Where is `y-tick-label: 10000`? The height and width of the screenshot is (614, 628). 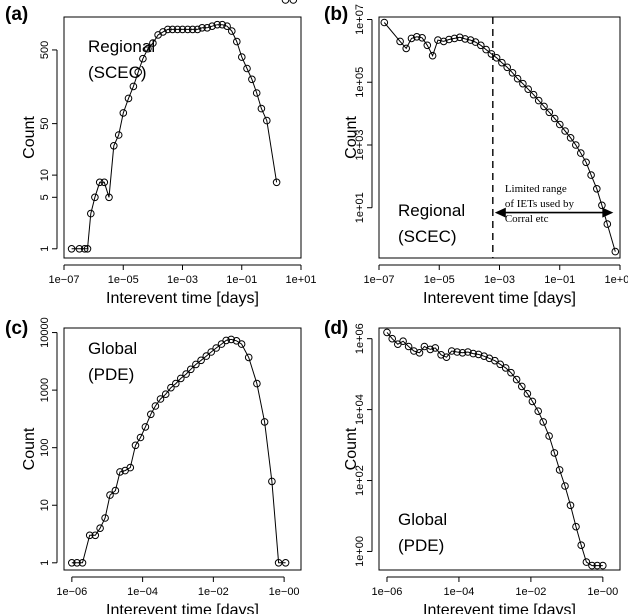
y-tick-label: 10000 is located at coordinates (45, 332).